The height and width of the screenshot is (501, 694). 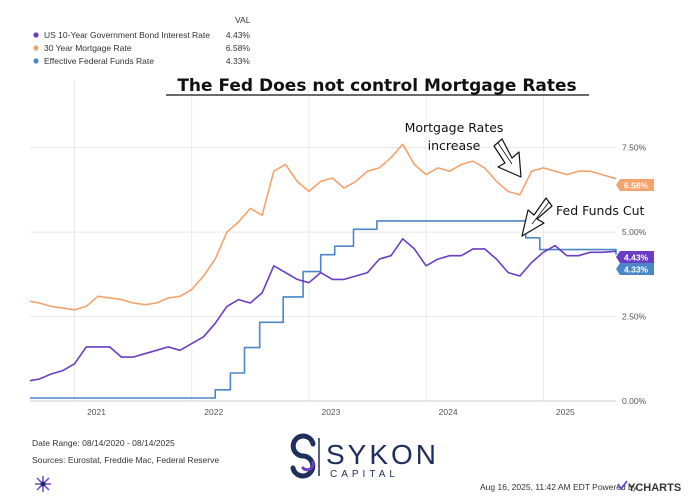 I want to click on logo: SYKON CAPITAL, so click(x=364, y=456).